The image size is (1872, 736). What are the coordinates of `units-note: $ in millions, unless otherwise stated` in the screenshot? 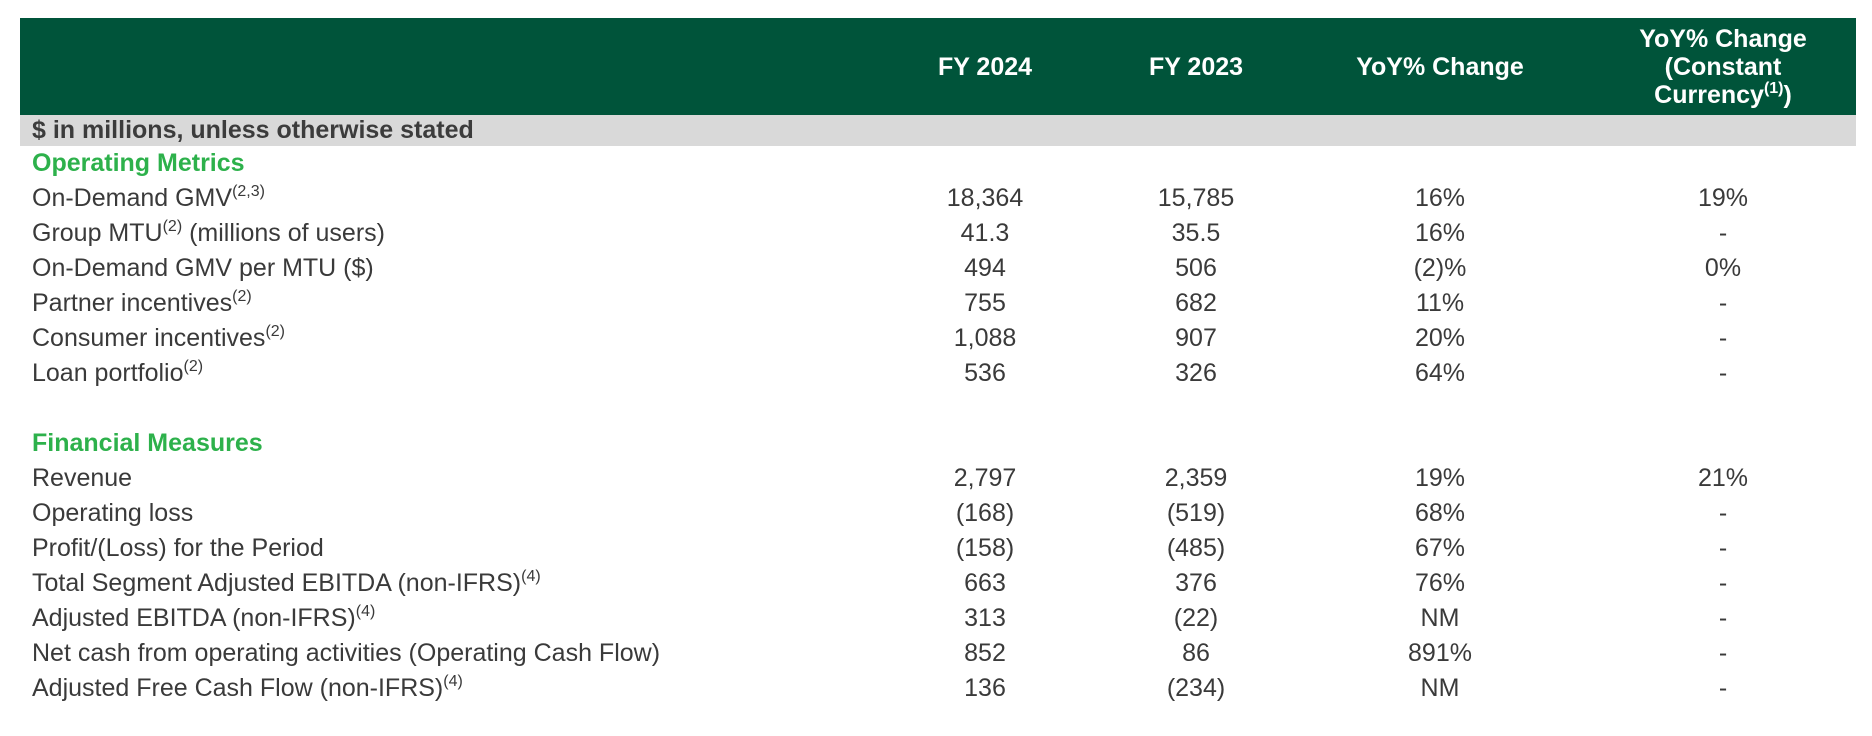 It's located at (938, 130).